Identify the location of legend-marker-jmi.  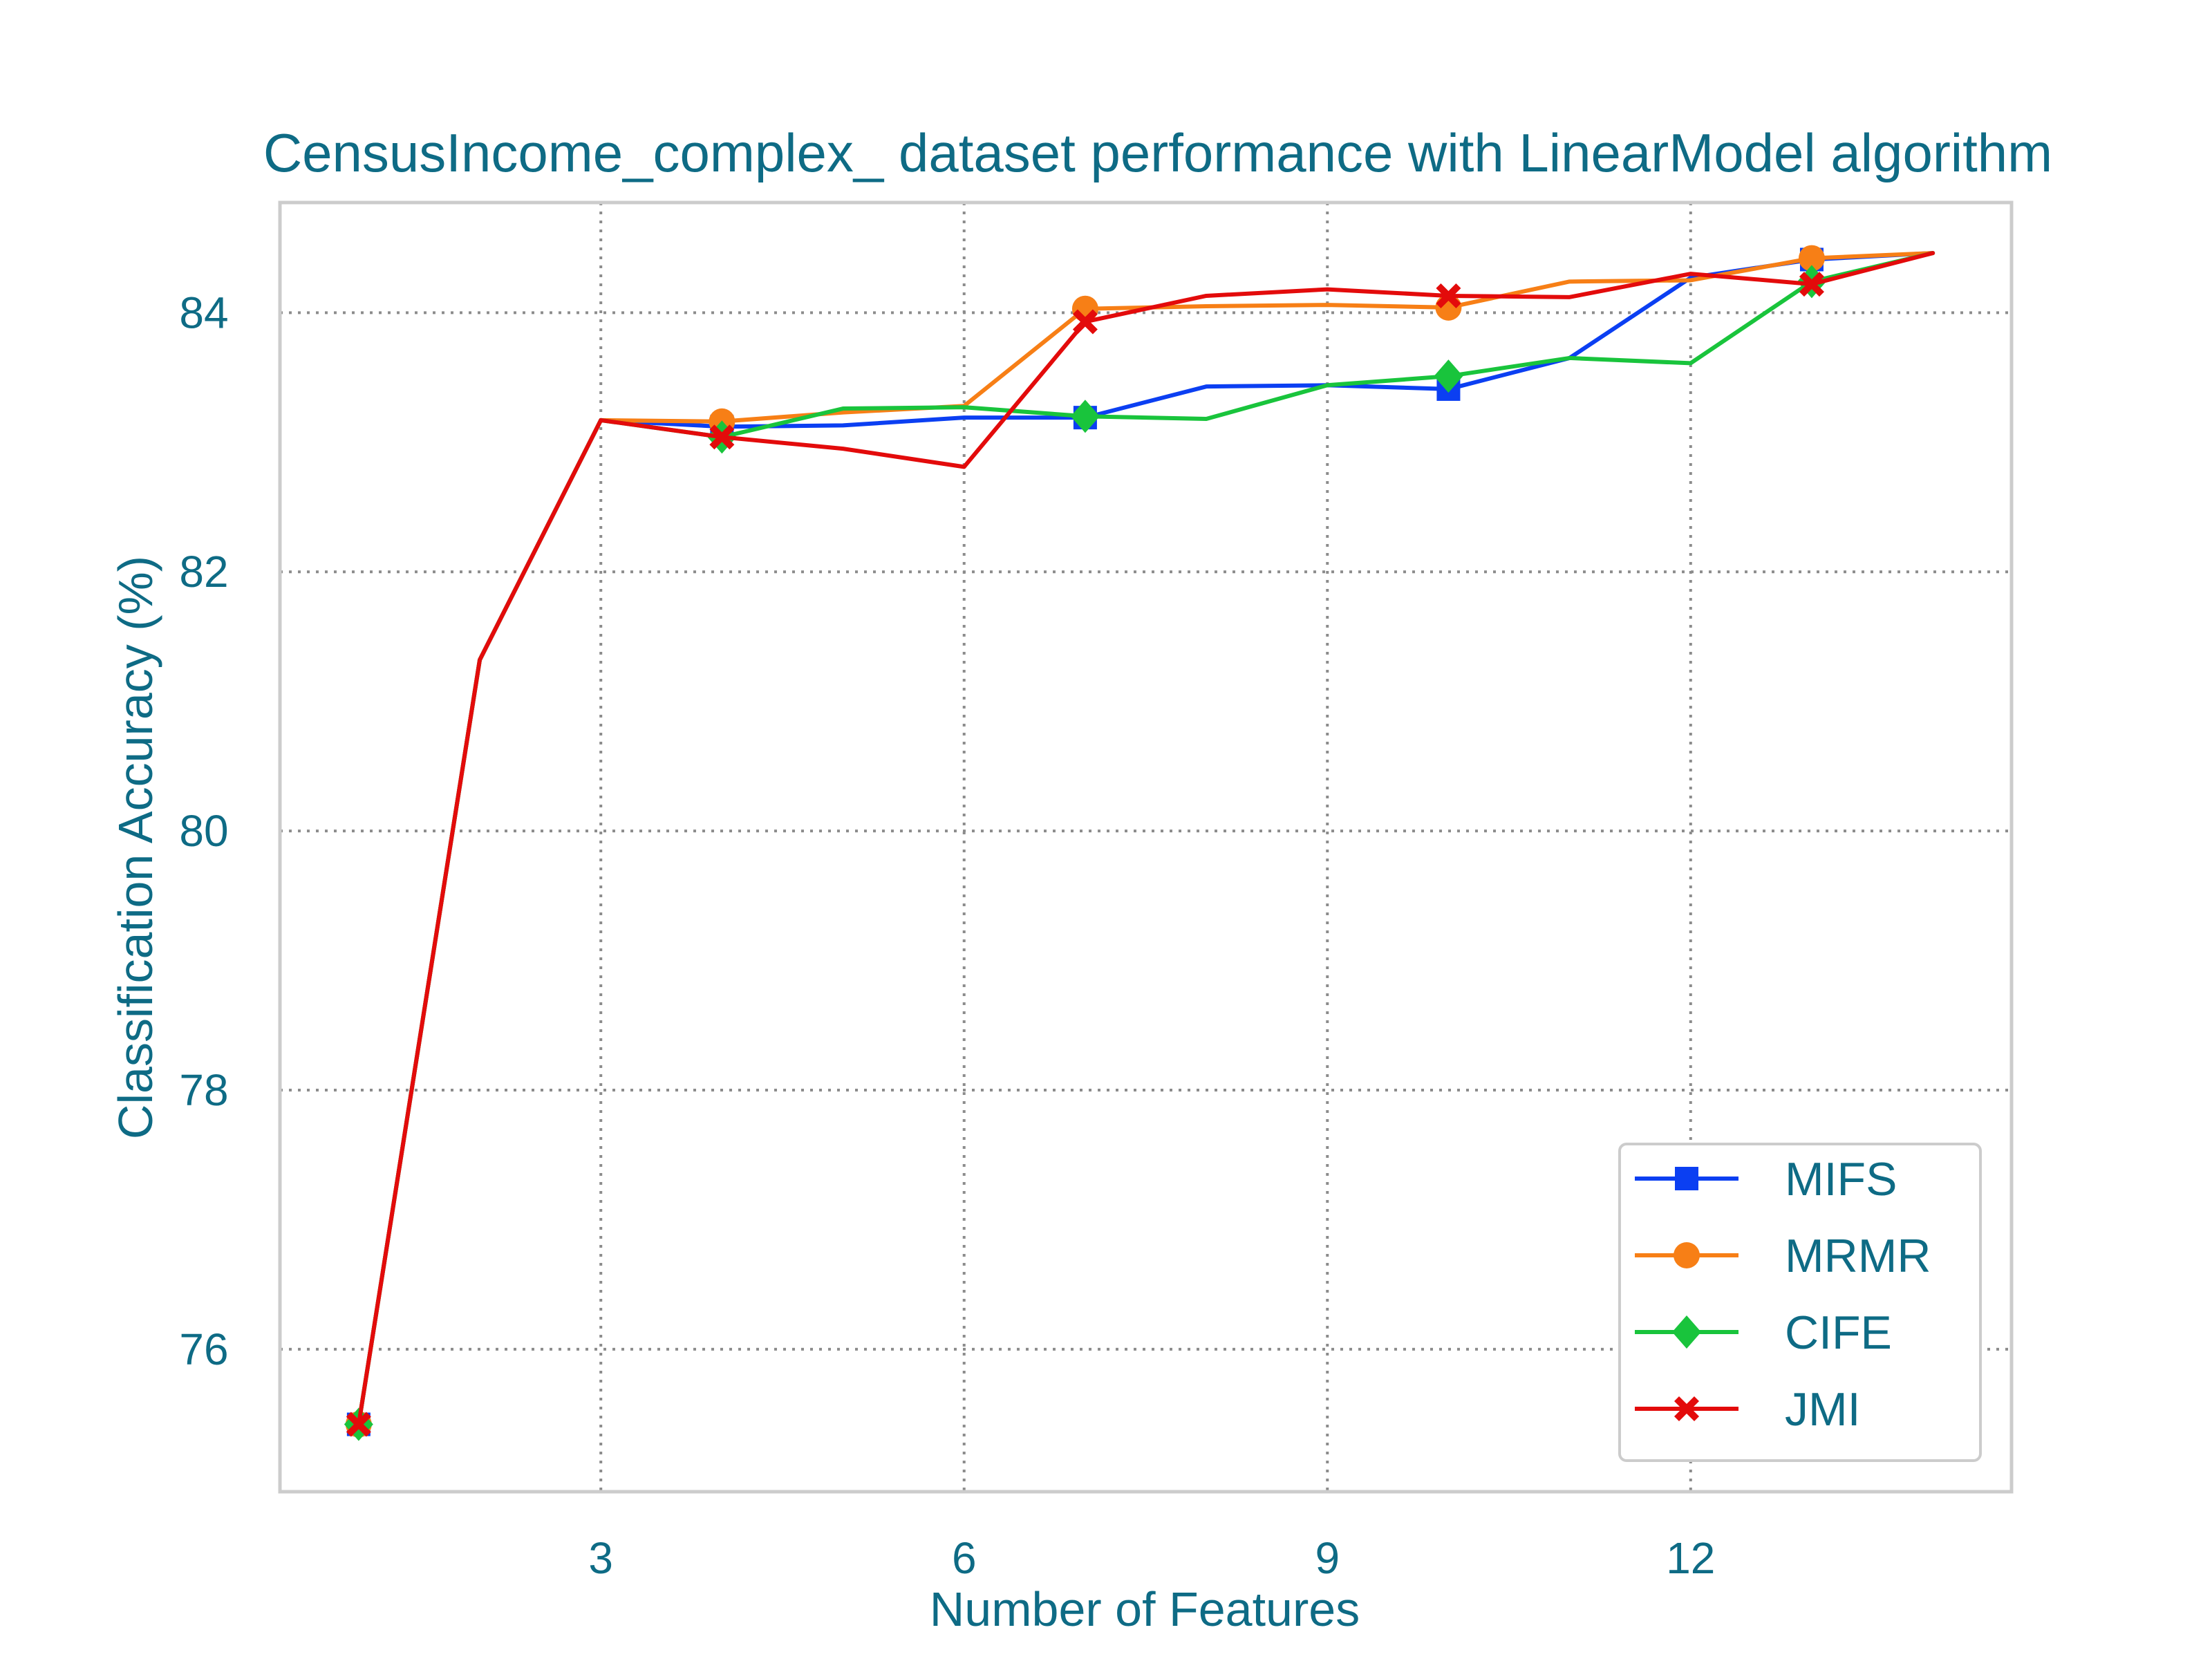
(1686, 1408).